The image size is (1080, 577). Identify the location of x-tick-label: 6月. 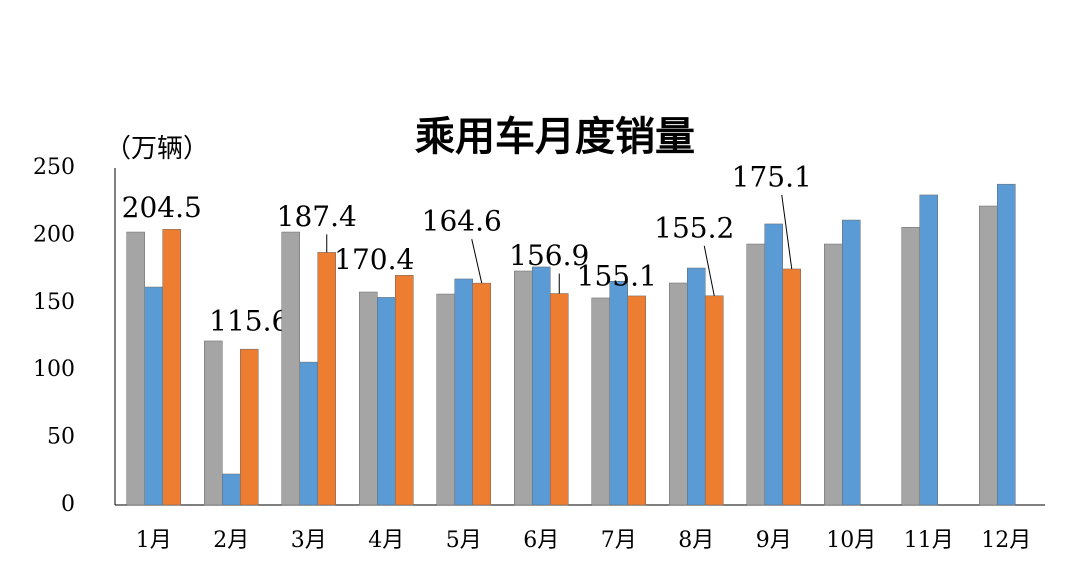
(541, 540).